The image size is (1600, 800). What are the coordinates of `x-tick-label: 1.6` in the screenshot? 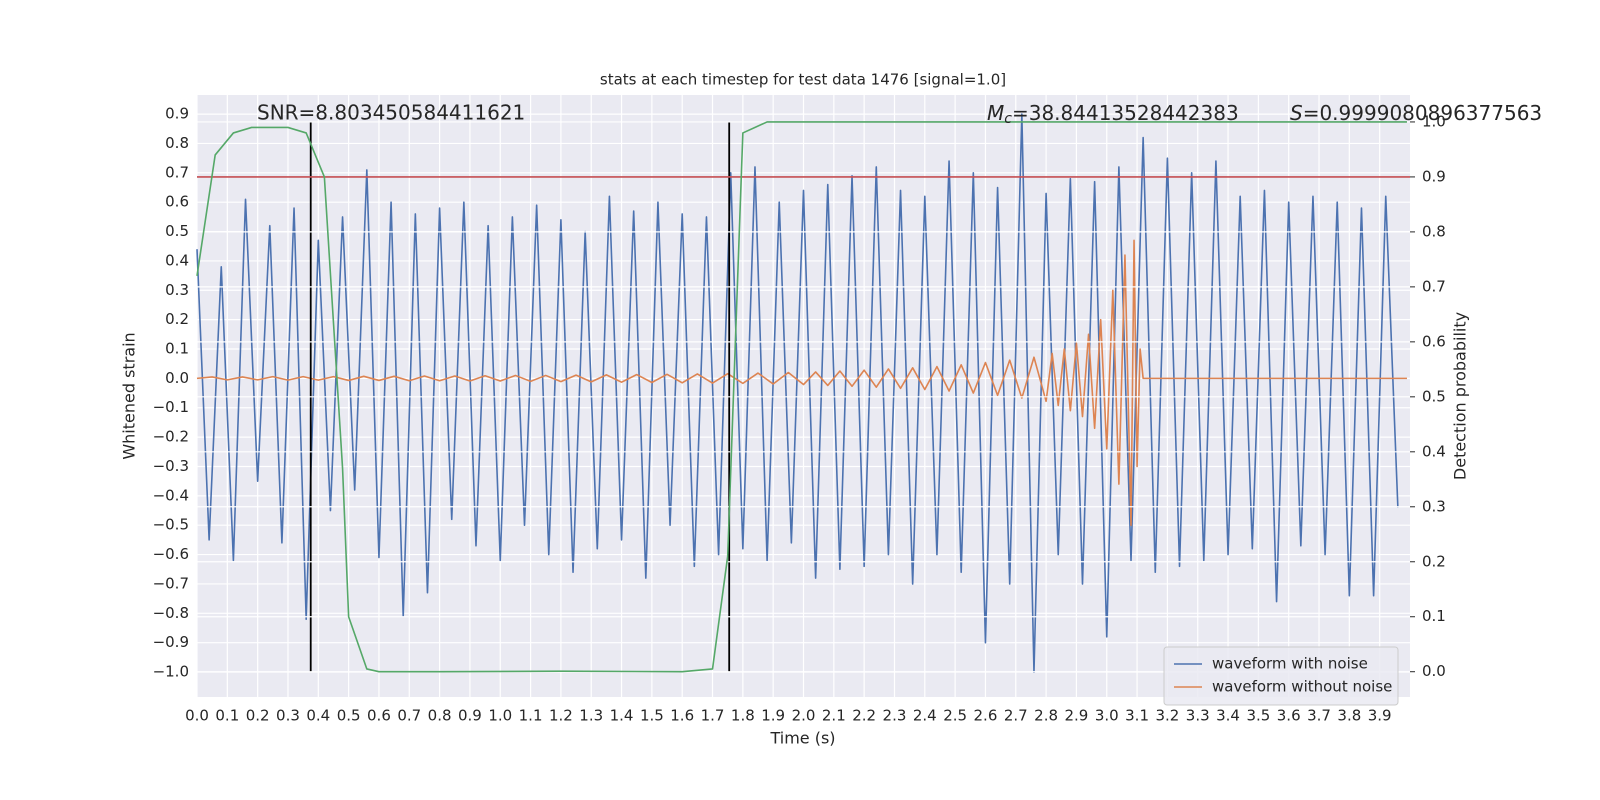 It's located at (682, 716).